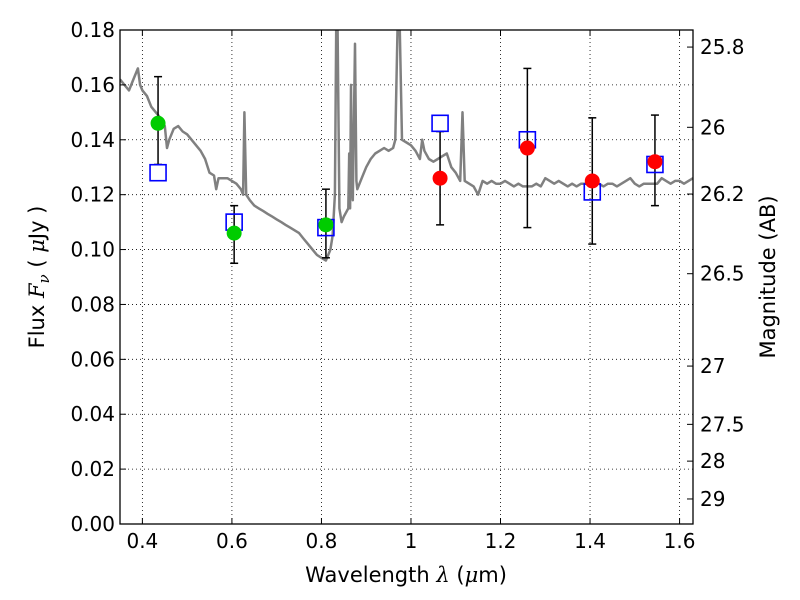  I want to click on y-tick-label: 0.16, so click(92, 85).